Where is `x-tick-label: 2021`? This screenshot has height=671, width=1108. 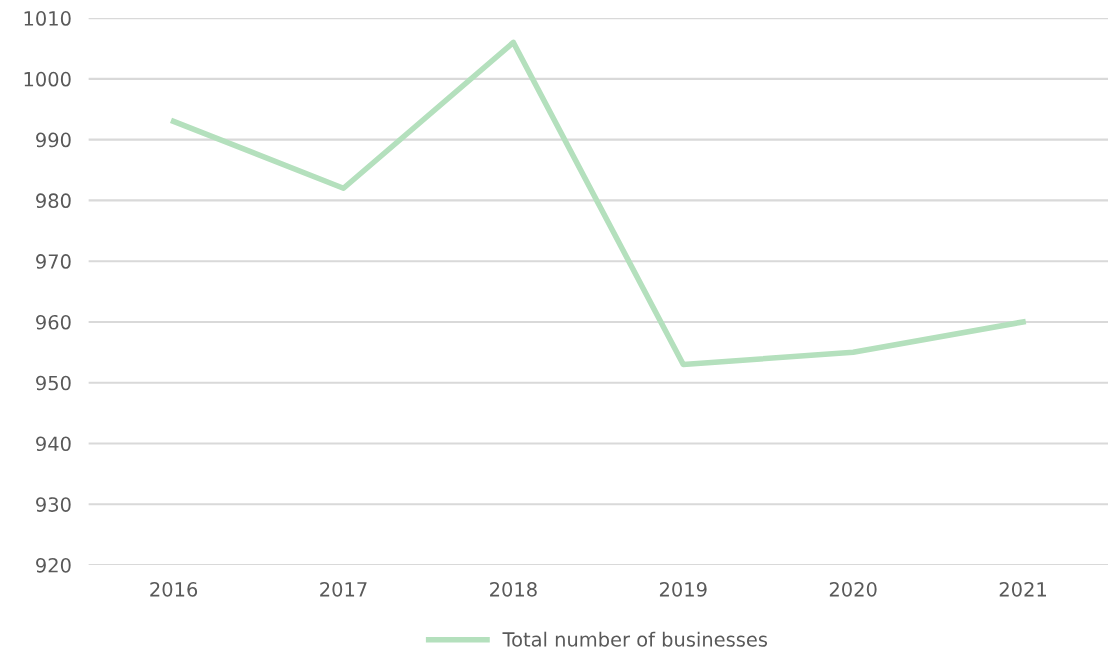 x-tick-label: 2021 is located at coordinates (1022, 589).